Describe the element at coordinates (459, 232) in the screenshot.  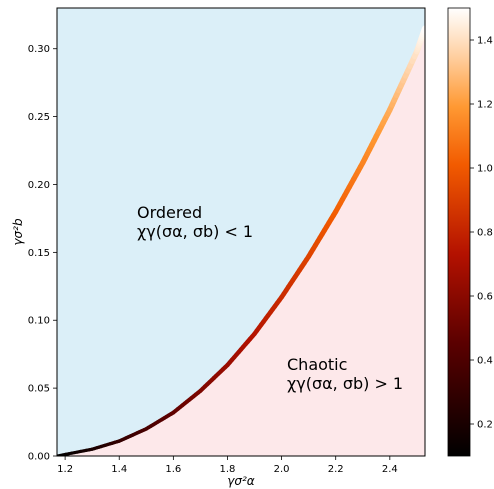
I see `colorbar-gradient` at that location.